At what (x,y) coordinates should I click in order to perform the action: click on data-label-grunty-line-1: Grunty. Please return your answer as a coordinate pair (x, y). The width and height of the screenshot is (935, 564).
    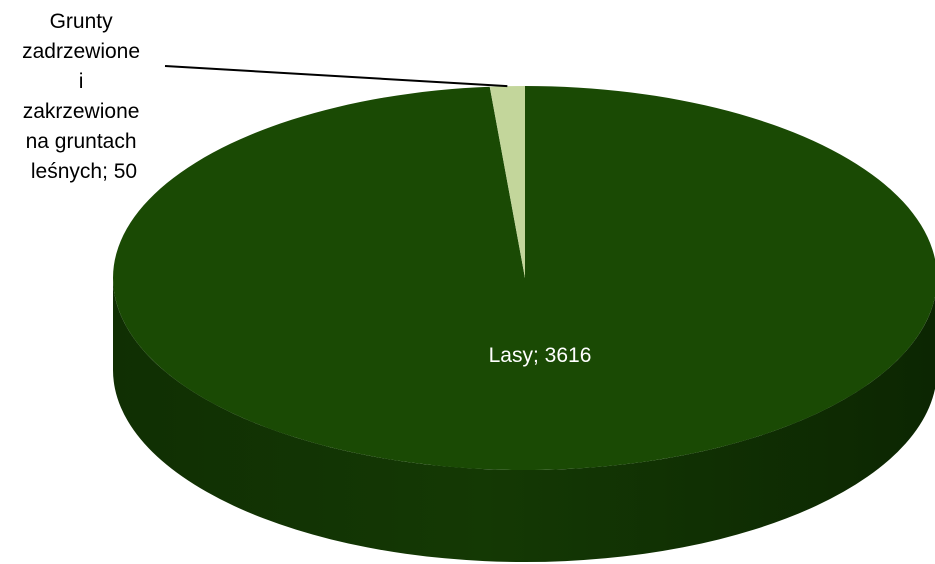
    Looking at the image, I should click on (82, 21).